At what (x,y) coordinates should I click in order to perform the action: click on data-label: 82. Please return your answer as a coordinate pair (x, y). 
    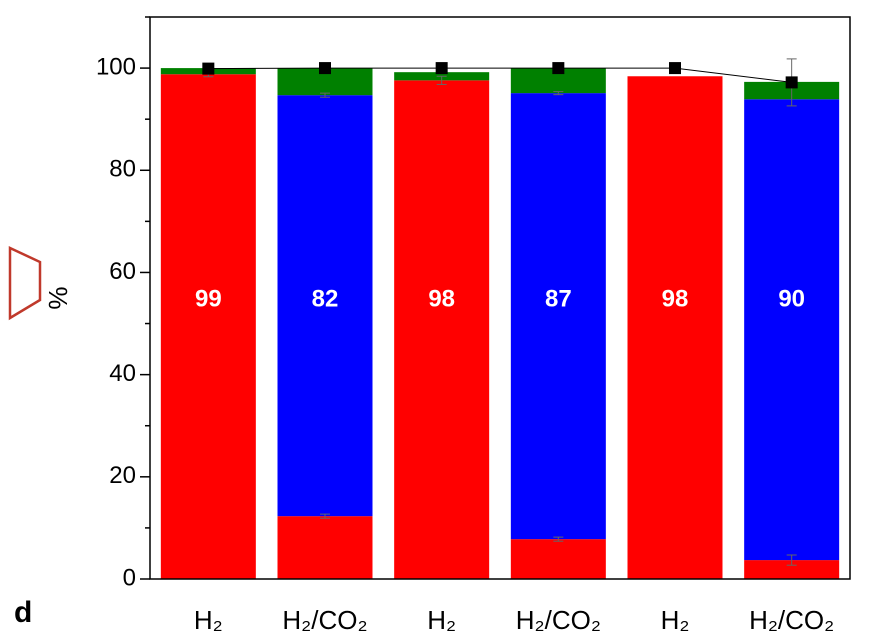
    Looking at the image, I should click on (325, 298).